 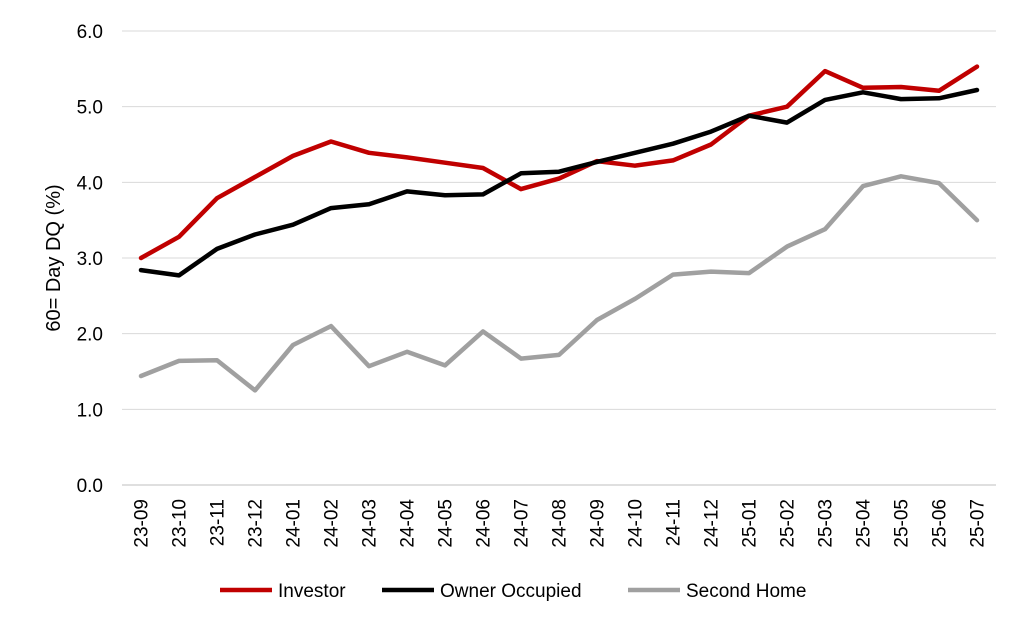 I want to click on x-tick-label: 24-02, so click(x=332, y=523).